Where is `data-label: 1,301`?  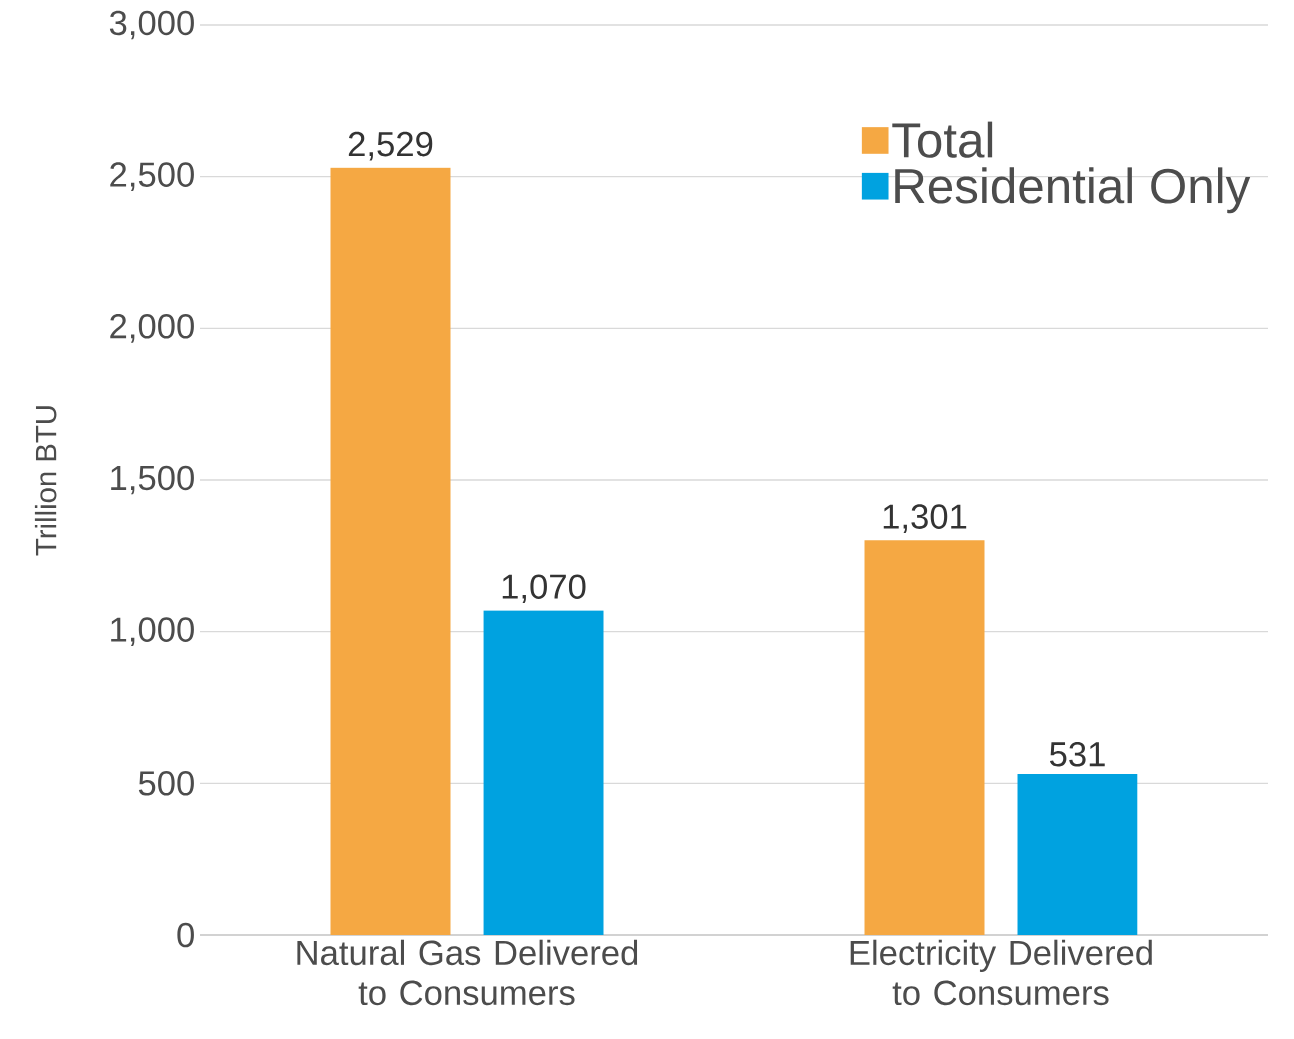 data-label: 1,301 is located at coordinates (925, 518).